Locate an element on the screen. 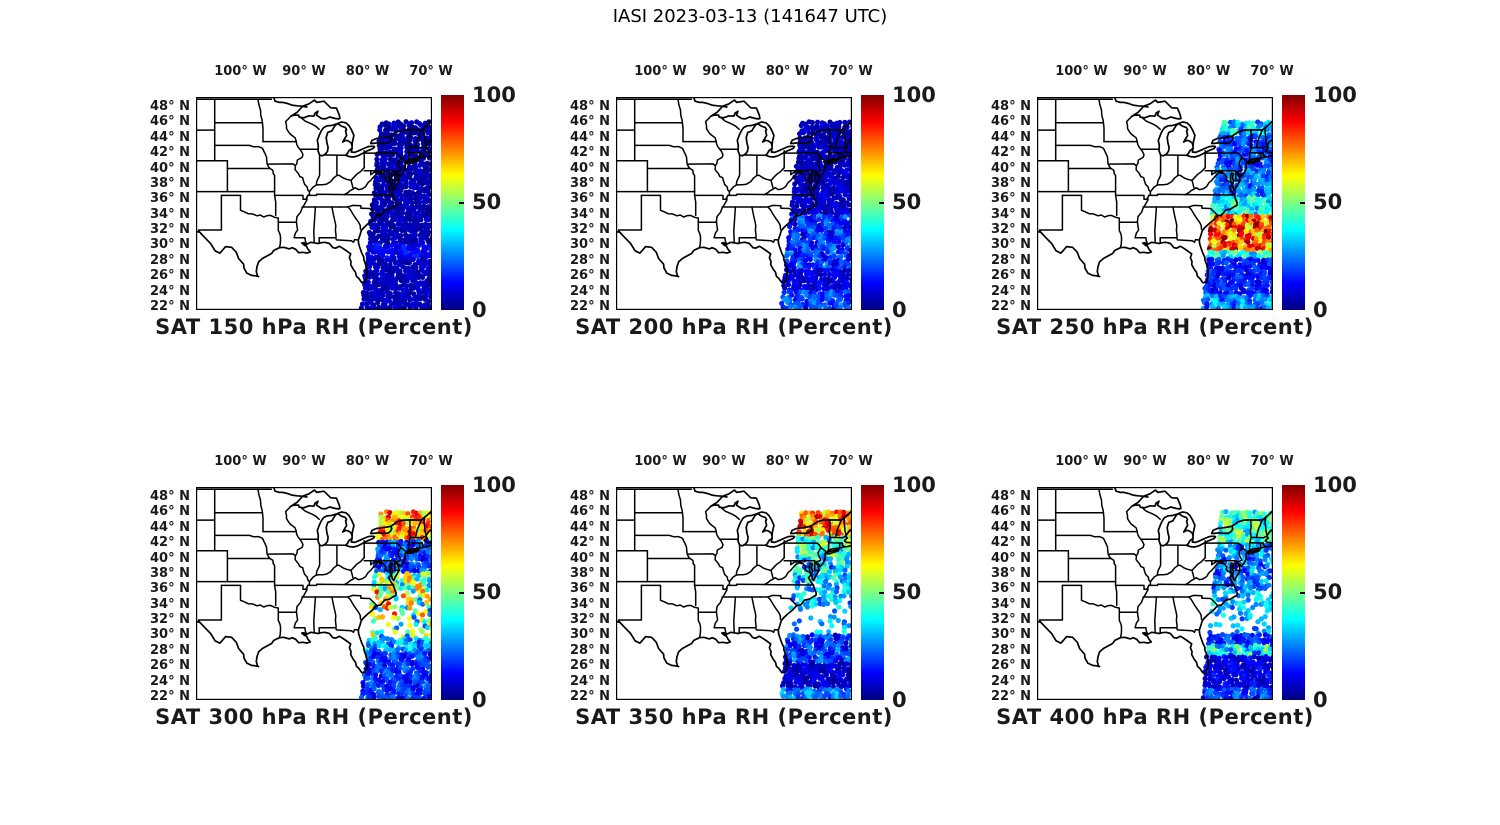 This screenshot has height=825, width=1500. lon-tick-label: 70° W is located at coordinates (851, 71).